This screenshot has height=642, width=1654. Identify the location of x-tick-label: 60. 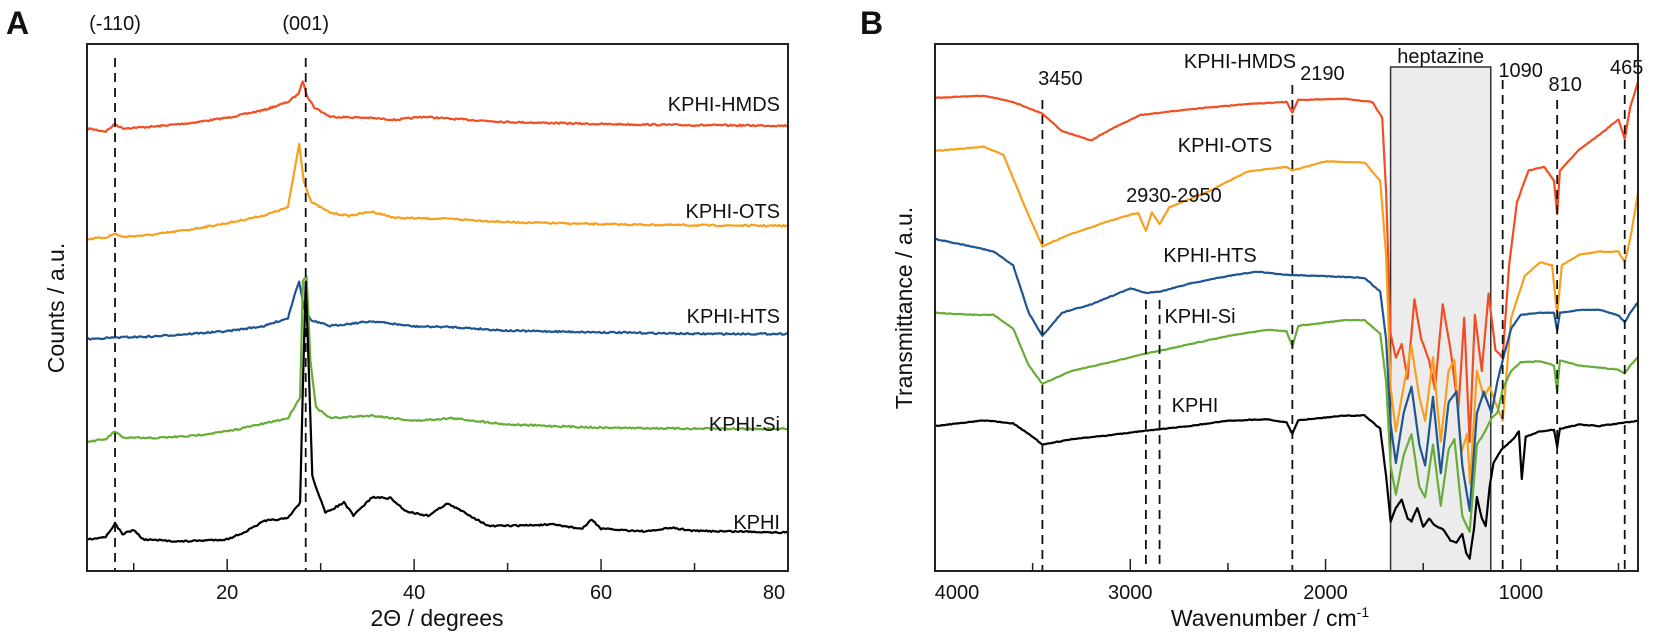
(601, 593).